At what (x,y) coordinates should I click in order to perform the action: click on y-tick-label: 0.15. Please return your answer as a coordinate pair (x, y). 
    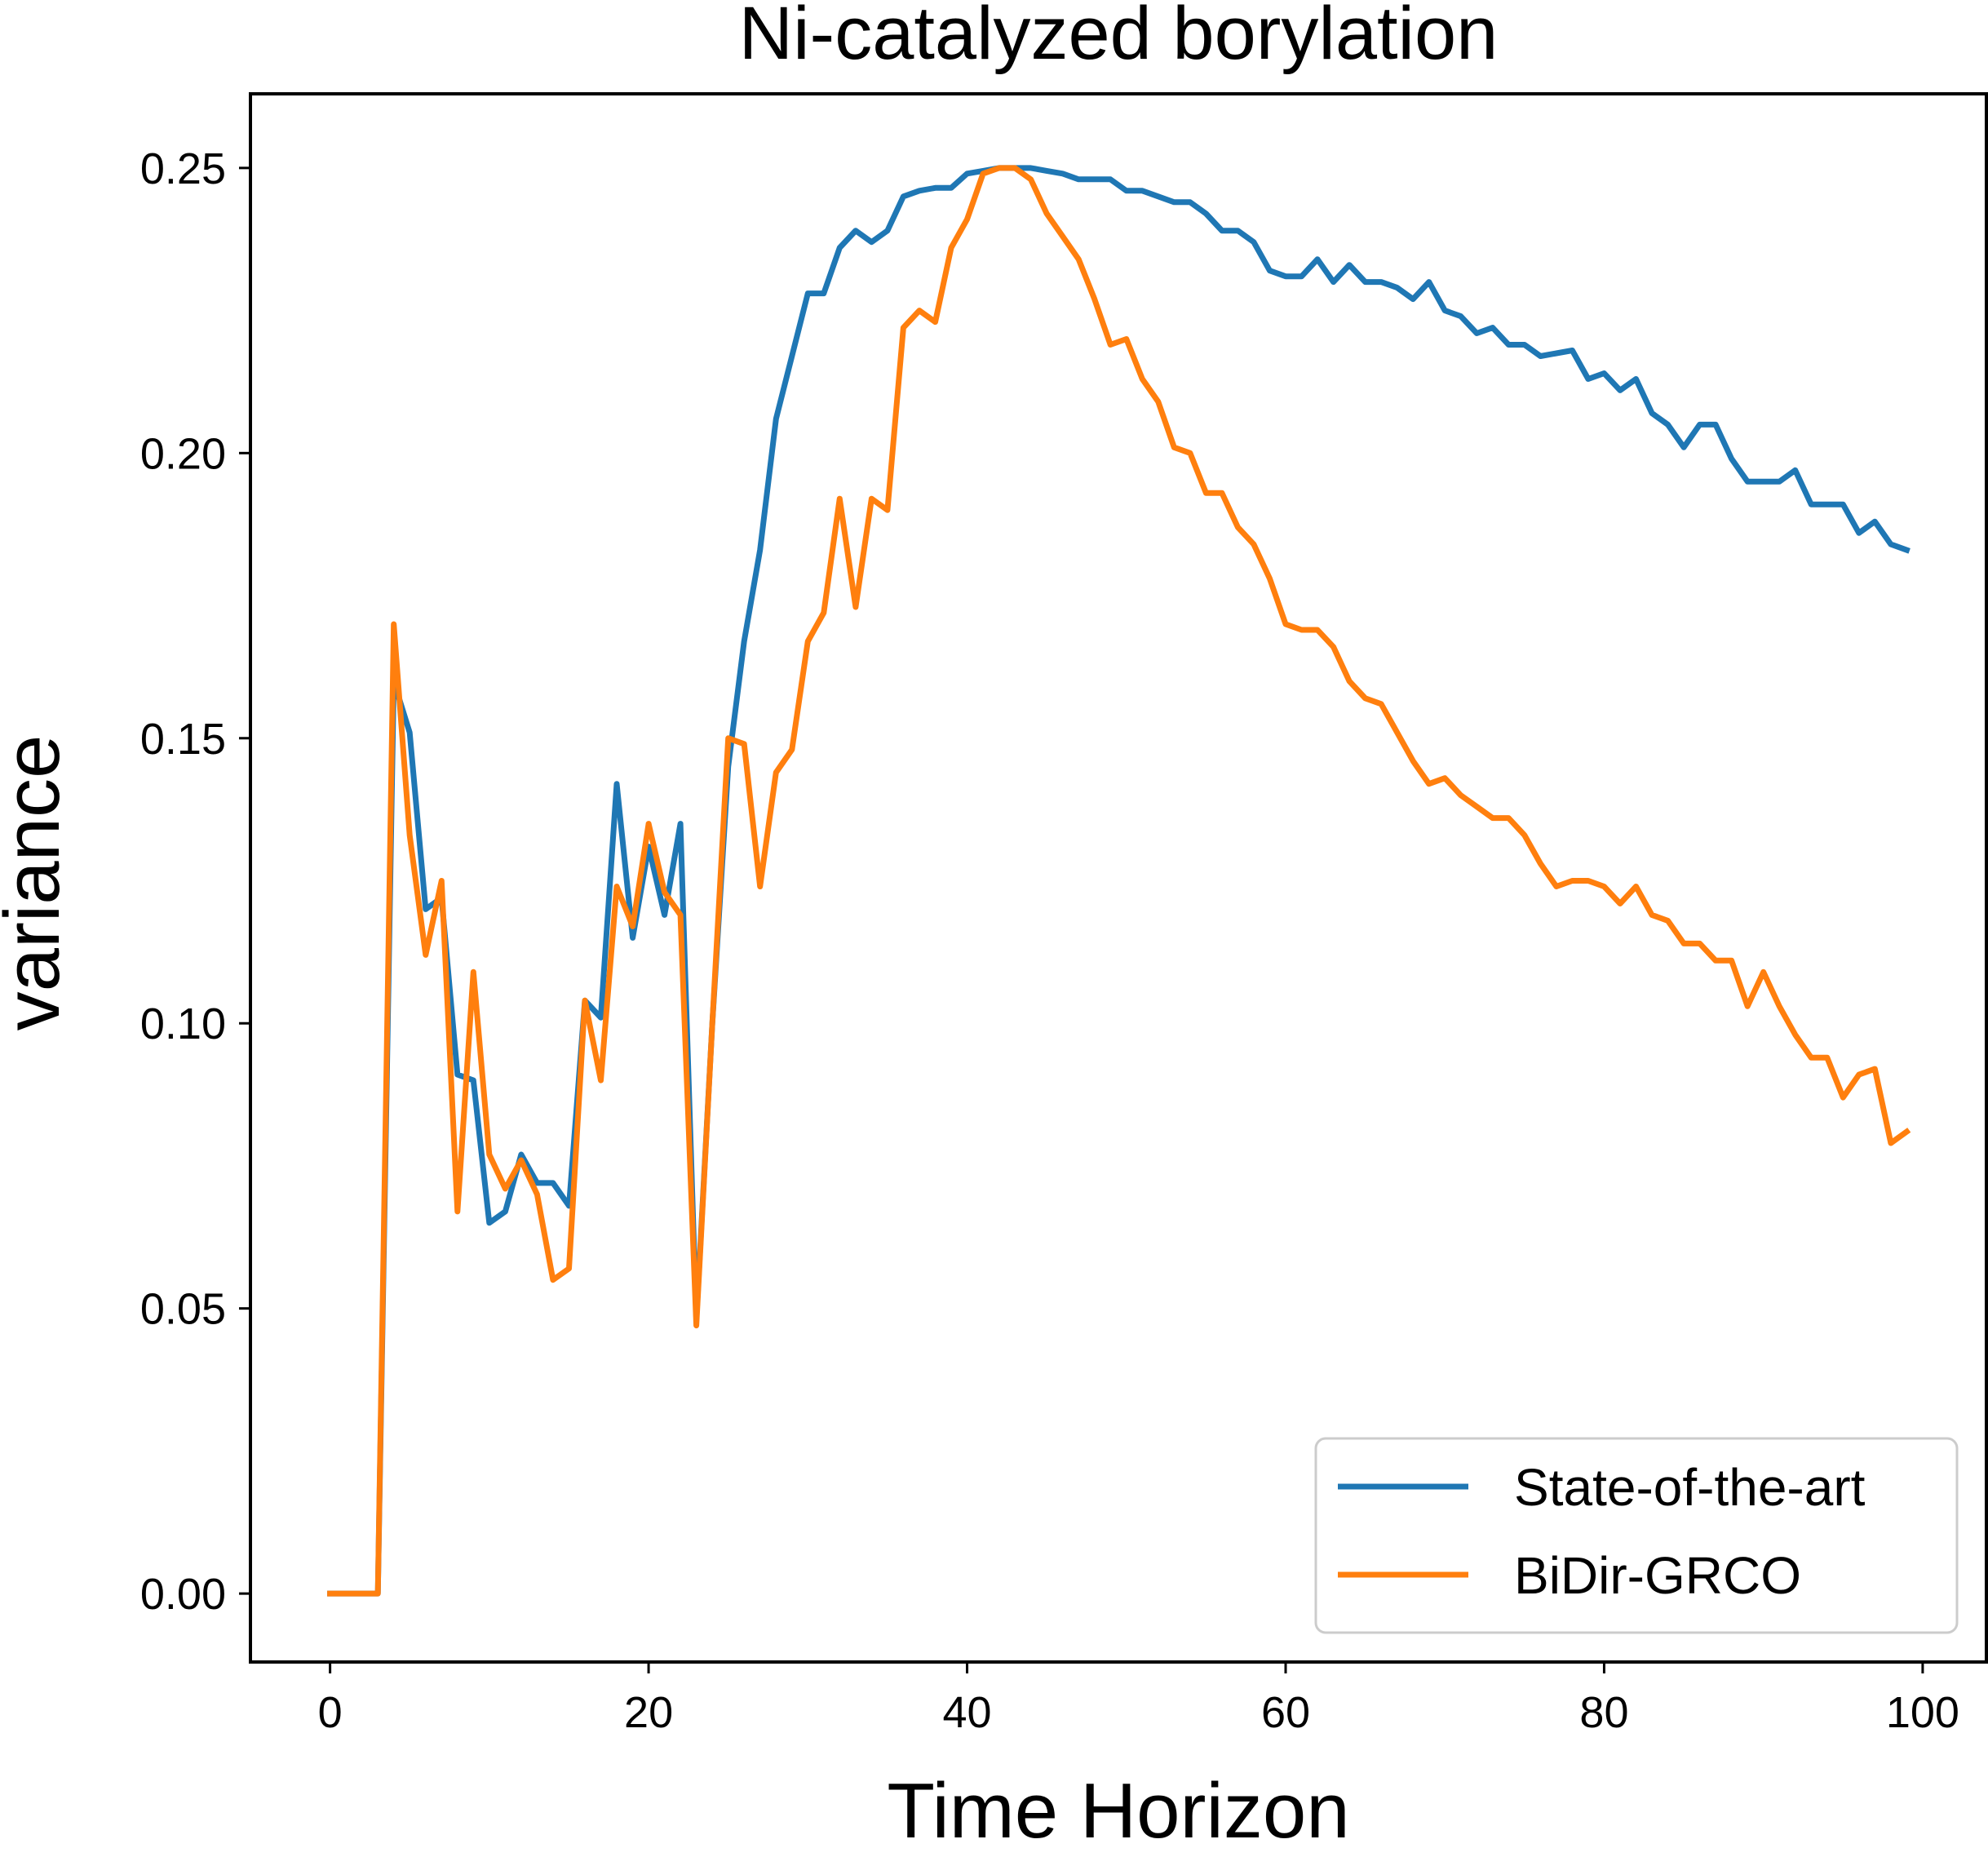
    Looking at the image, I should click on (183, 739).